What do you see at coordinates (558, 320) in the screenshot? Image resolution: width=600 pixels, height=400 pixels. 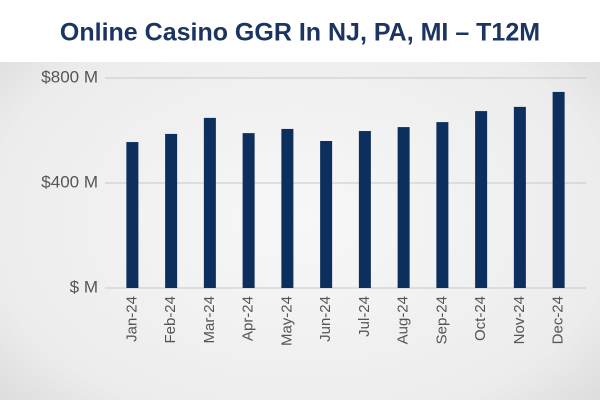 I see `x-tick-label: Dec-24` at bounding box center [558, 320].